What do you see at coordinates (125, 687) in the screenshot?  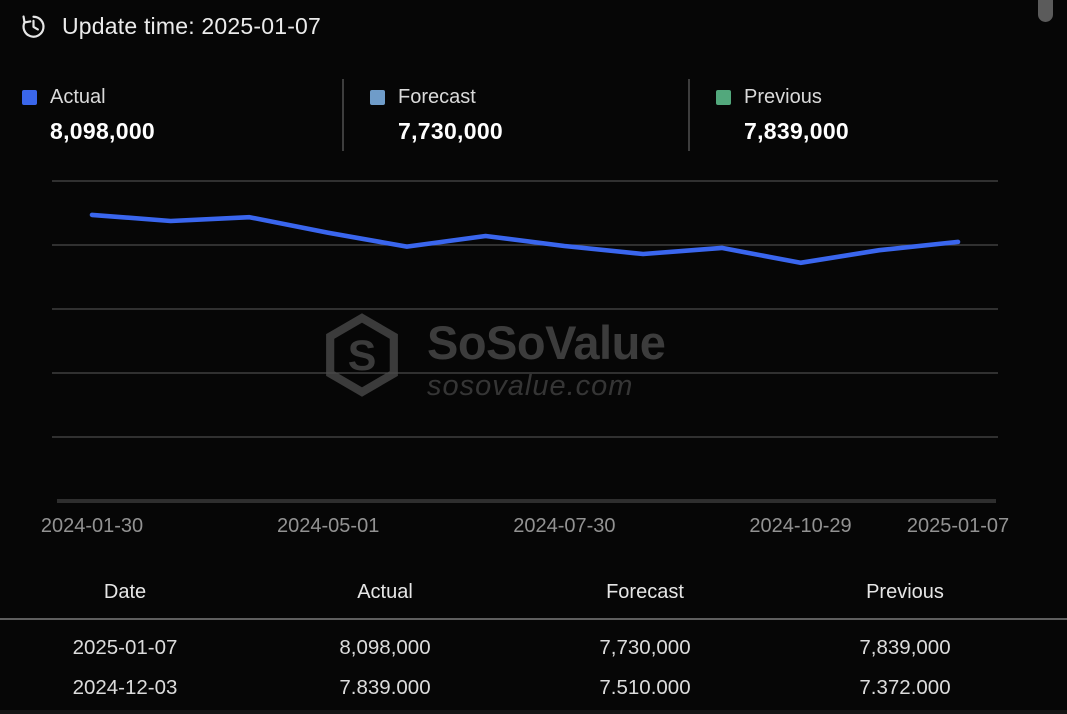 I see `table-cell: 2024-12-03` at bounding box center [125, 687].